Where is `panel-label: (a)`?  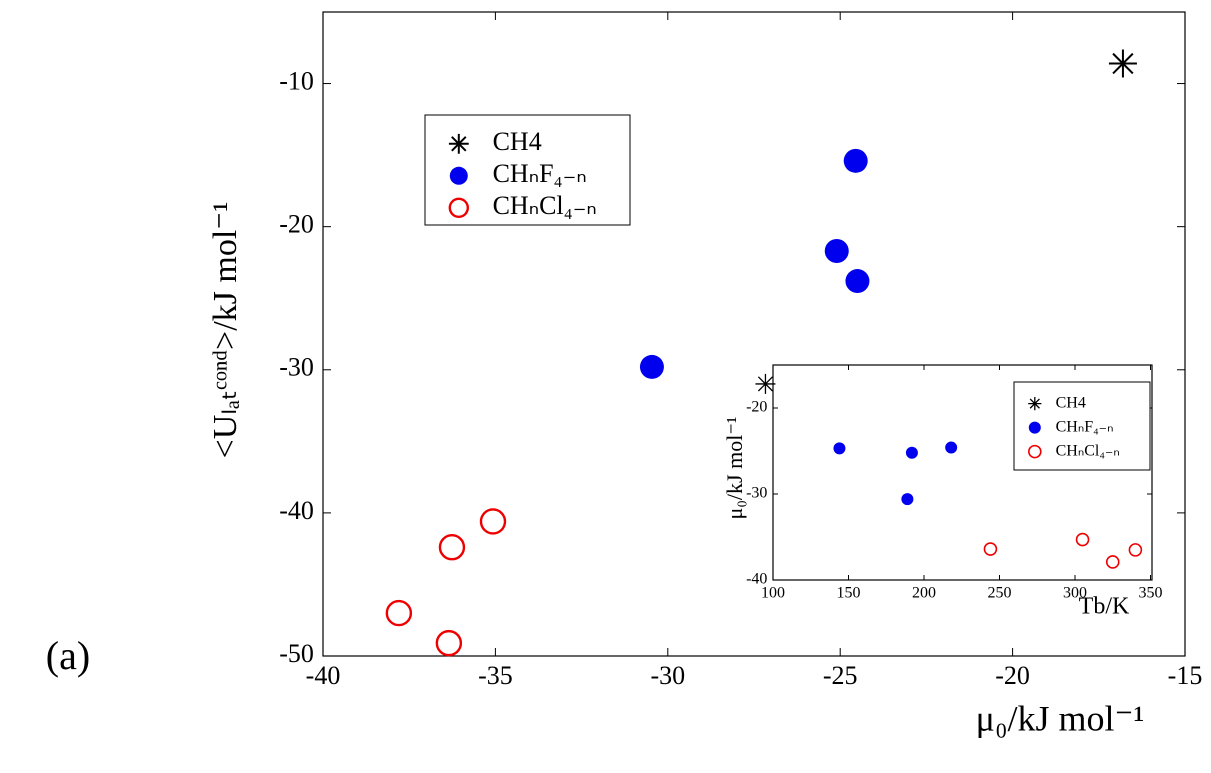
panel-label: (a) is located at coordinates (68, 655).